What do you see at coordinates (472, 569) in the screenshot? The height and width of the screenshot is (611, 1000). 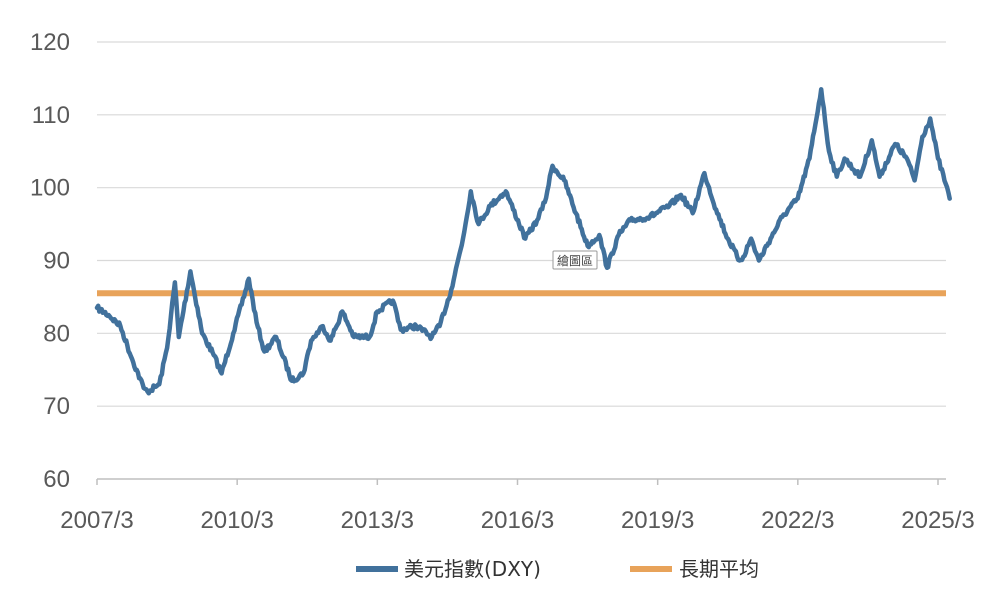 I see `legend-label-dxy: 美元指數(DXY)` at bounding box center [472, 569].